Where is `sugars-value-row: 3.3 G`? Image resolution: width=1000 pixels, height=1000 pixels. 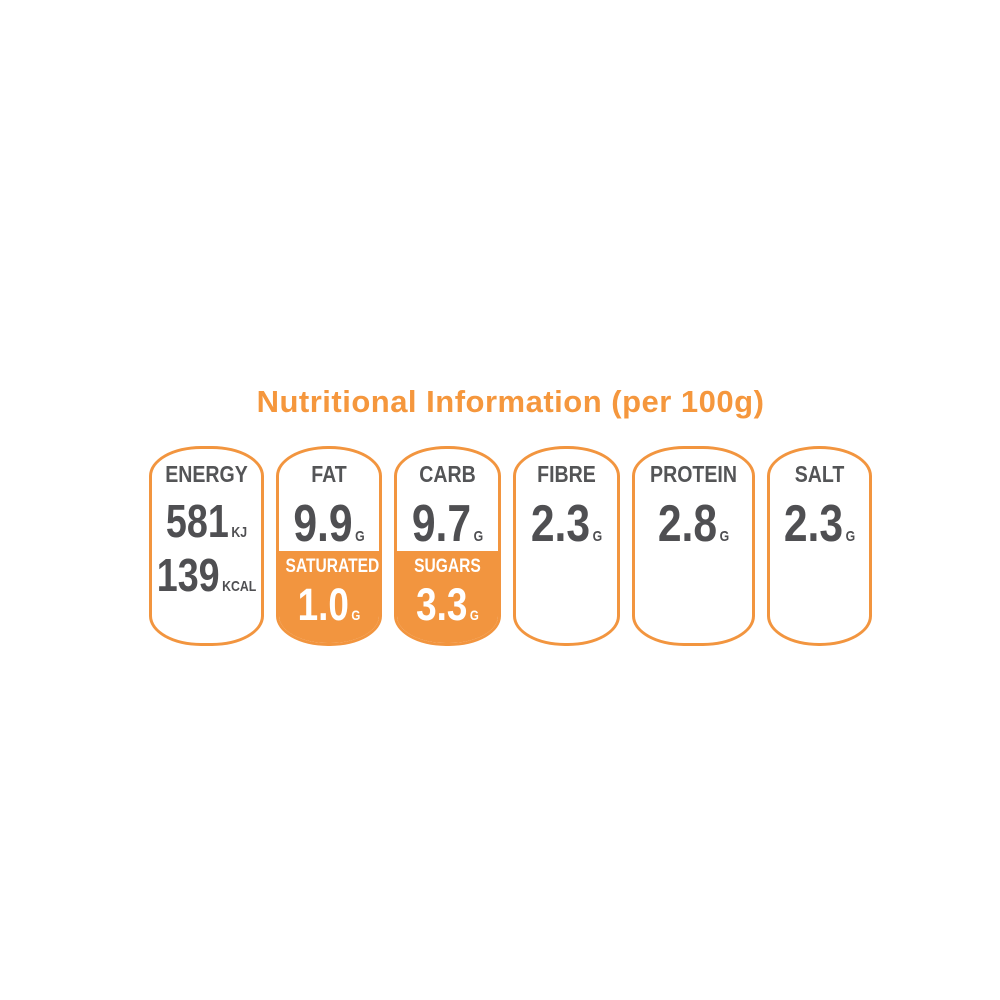
sugars-value-row: 3.3 G is located at coordinates (448, 604).